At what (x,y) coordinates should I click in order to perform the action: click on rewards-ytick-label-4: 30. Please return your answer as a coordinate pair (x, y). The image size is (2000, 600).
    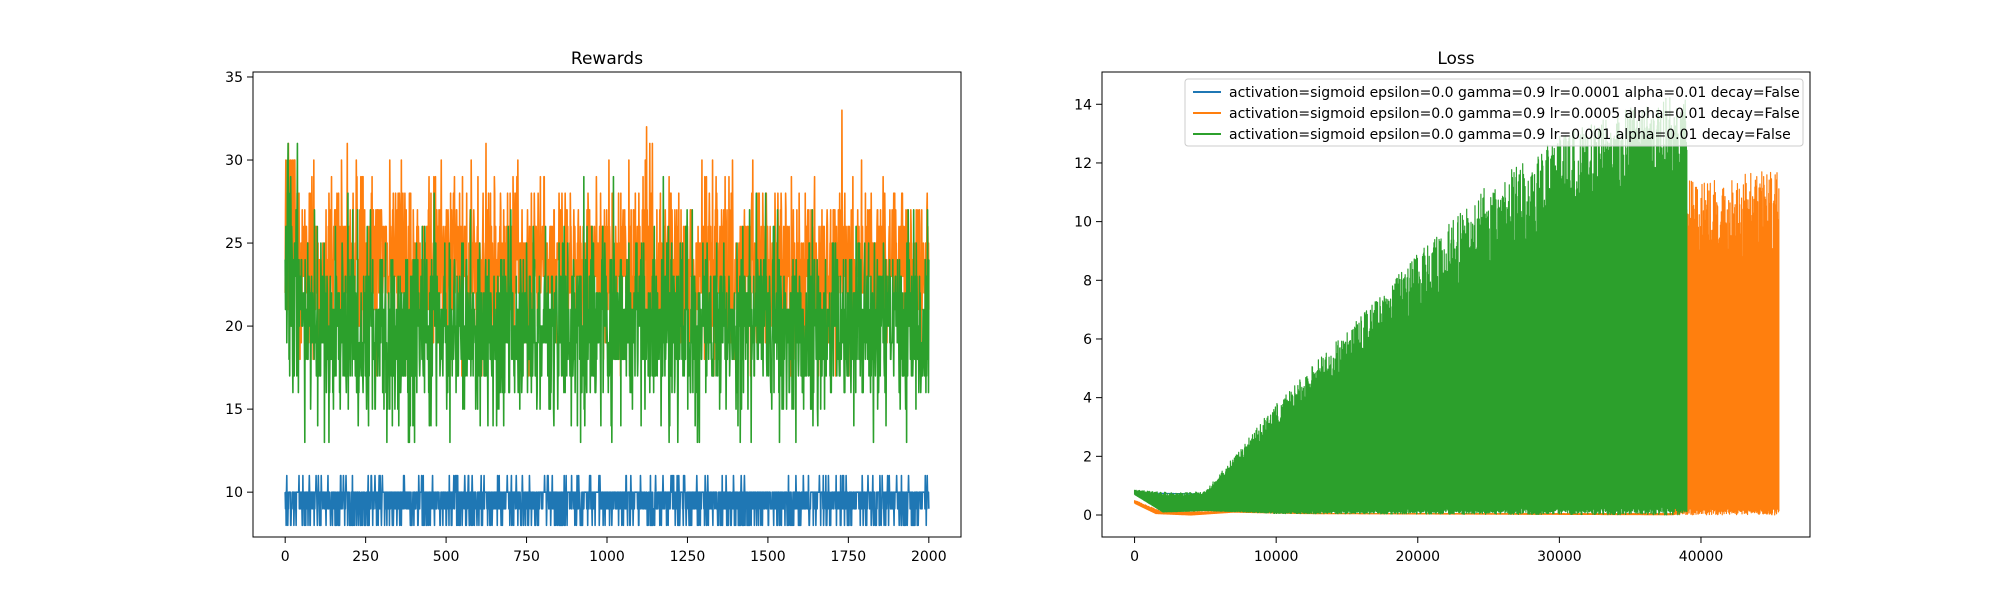
    Looking at the image, I should click on (234, 161).